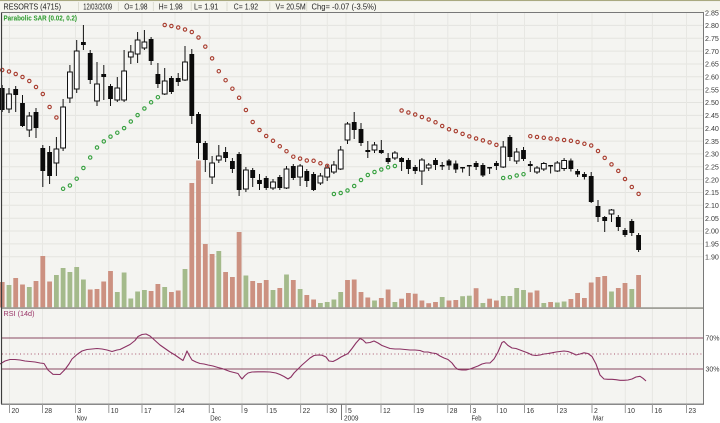 The width and height of the screenshot is (720, 423). Describe the element at coordinates (387, 410) in the screenshot. I see `svg-text: 12` at that location.